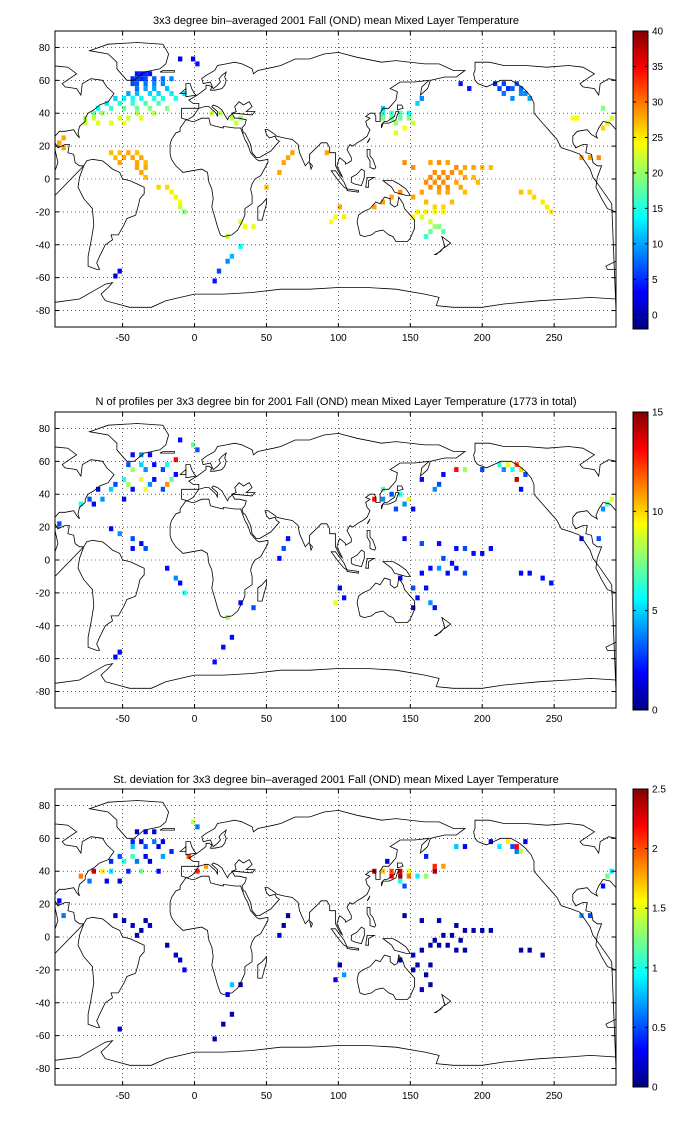 The width and height of the screenshot is (696, 1140). Describe the element at coordinates (659, 1028) in the screenshot. I see `colorbar-tick-label: 0.5` at that location.